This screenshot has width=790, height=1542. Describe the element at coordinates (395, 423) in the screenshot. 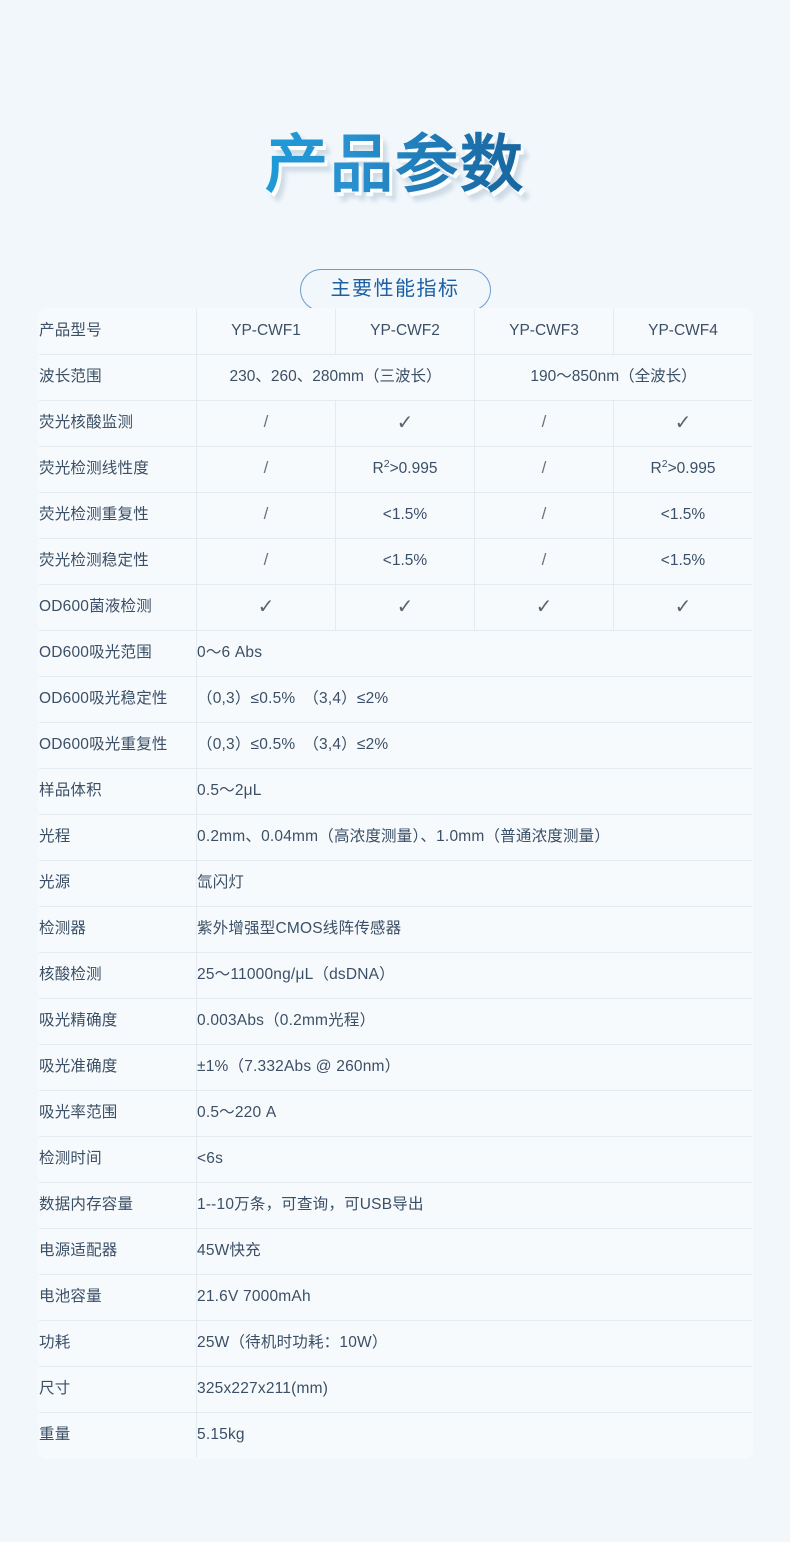

I see `table-row: 荧光核酸监测 / ✓ / ✓` at that location.